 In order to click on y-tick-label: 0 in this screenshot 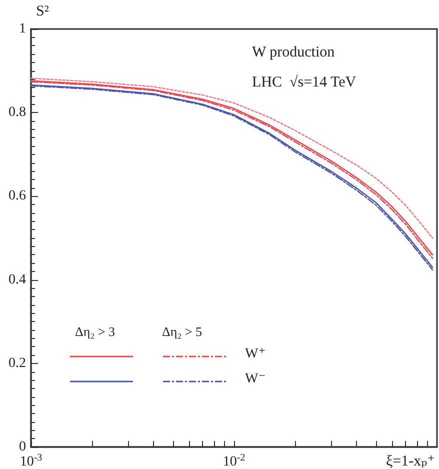, I will do `click(22, 447)`.